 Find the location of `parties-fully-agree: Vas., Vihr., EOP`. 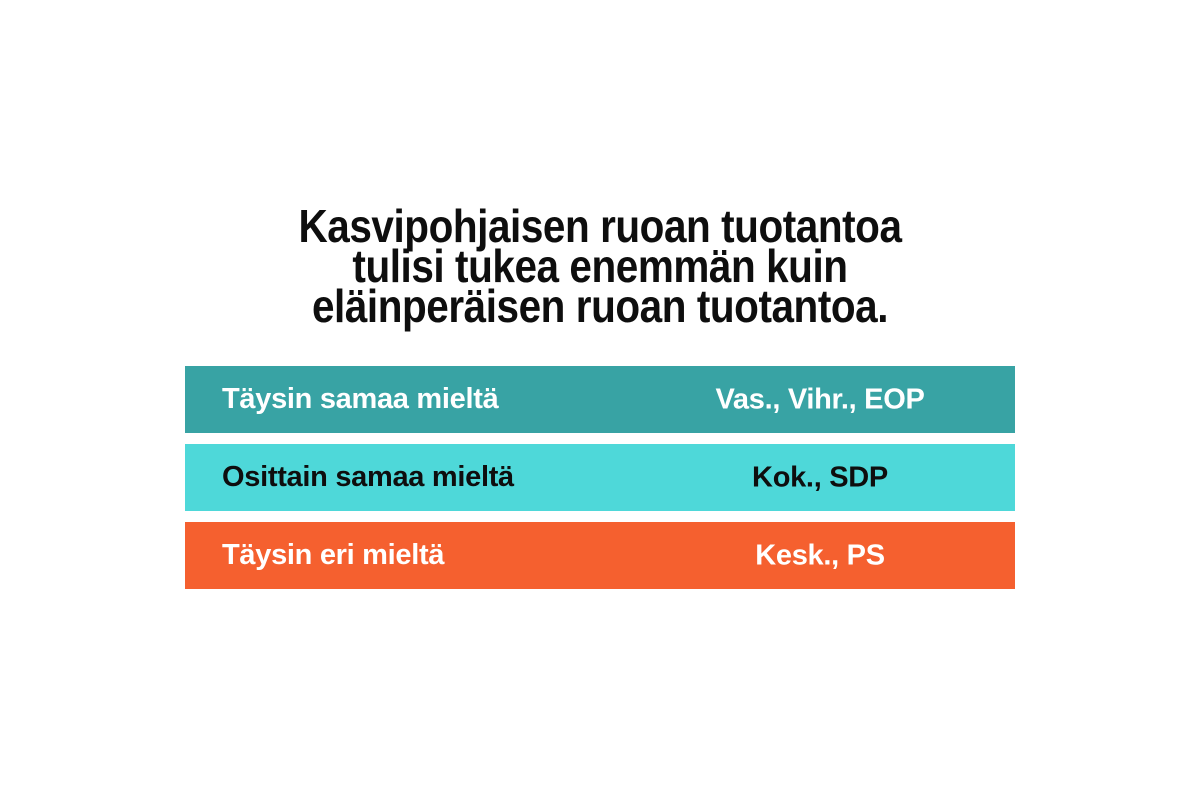

parties-fully-agree: Vas., Vihr., EOP is located at coordinates (820, 399).